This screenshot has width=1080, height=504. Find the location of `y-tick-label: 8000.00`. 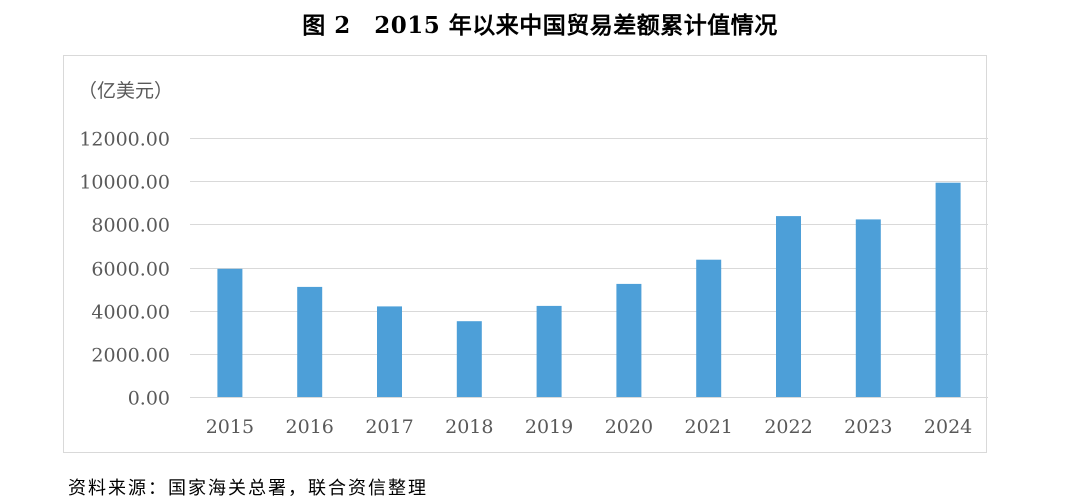

y-tick-label: 8000.00 is located at coordinates (130, 226).